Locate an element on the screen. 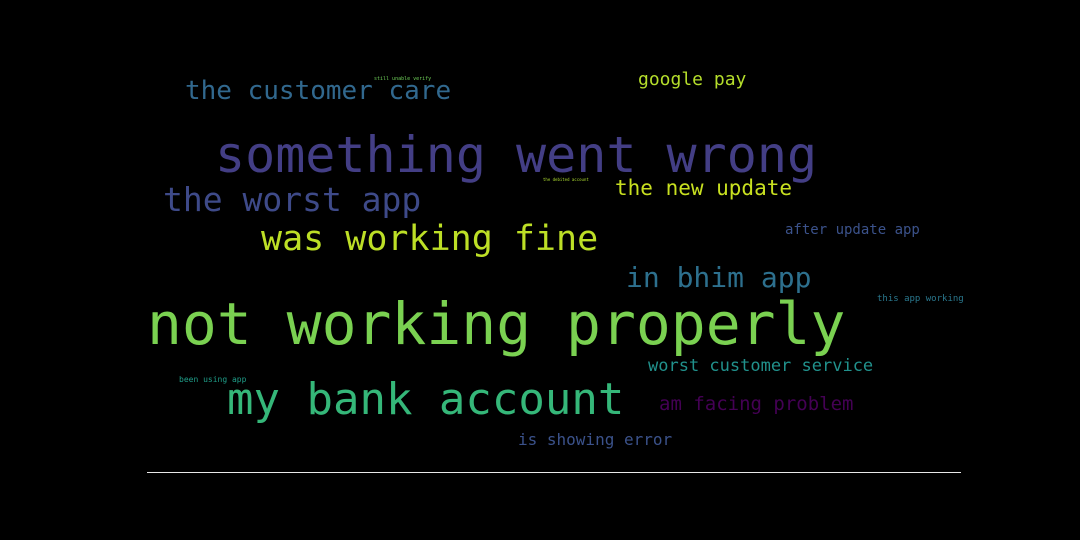 Image resolution: width=1080 pixels, height=540 pixels. phrase-was-working-fine: was working fine is located at coordinates (430, 239).